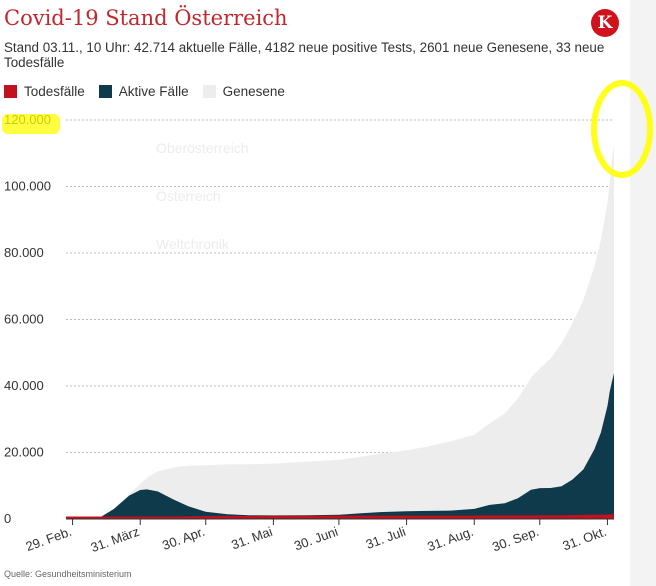 This screenshot has height=586, width=656. Describe the element at coordinates (146, 18) in the screenshot. I see `chart-title: Covid-19 Stand Österreich` at that location.